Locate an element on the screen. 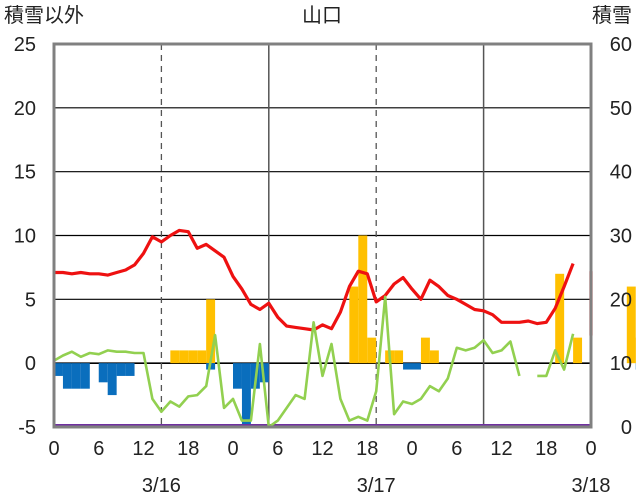 The width and height of the screenshot is (636, 501). y-right-tick-label: 10 is located at coordinates (621, 364).